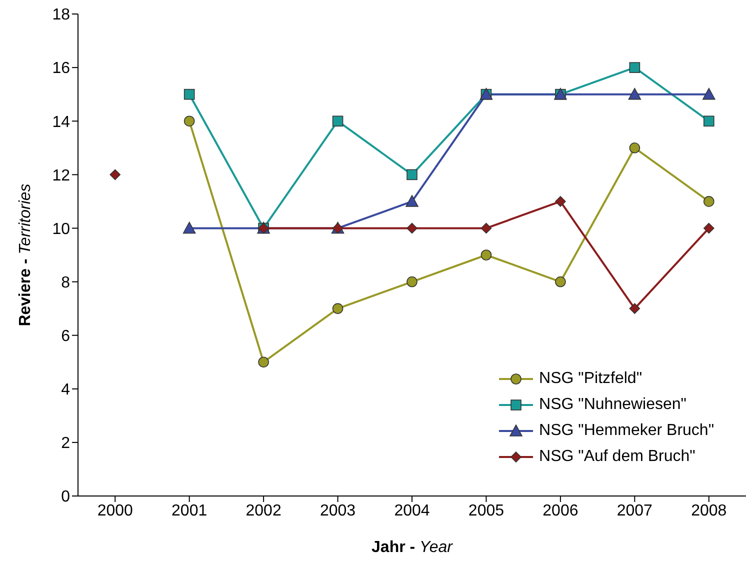  What do you see at coordinates (61, 175) in the screenshot?
I see `y-tick-label: 12` at bounding box center [61, 175].